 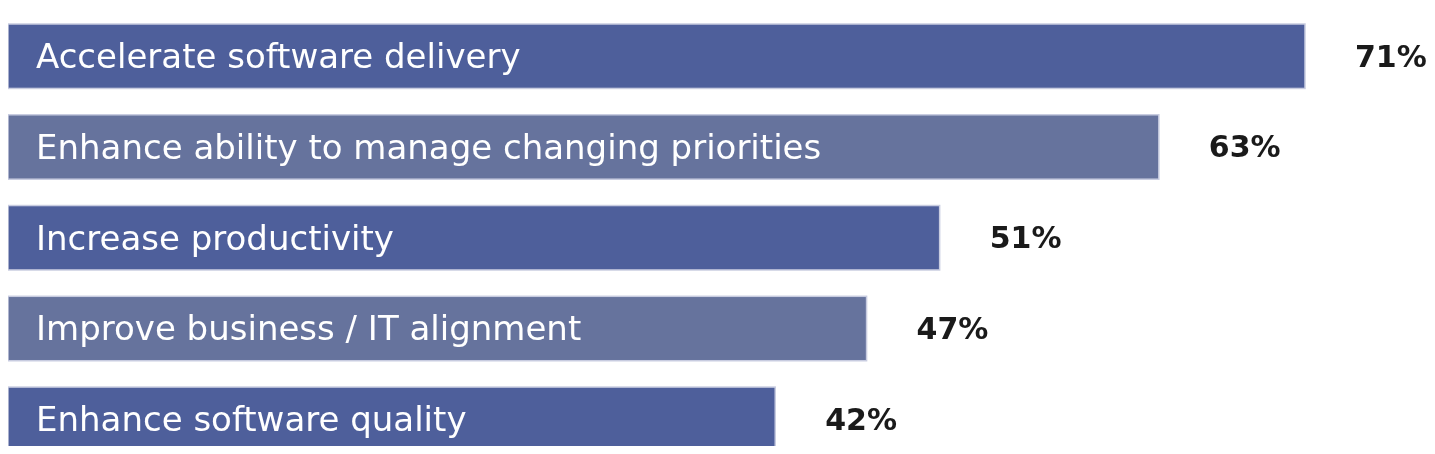 What do you see at coordinates (309, 328) in the screenshot?
I see `y-tick-label: Improve business / IT alignment` at bounding box center [309, 328].